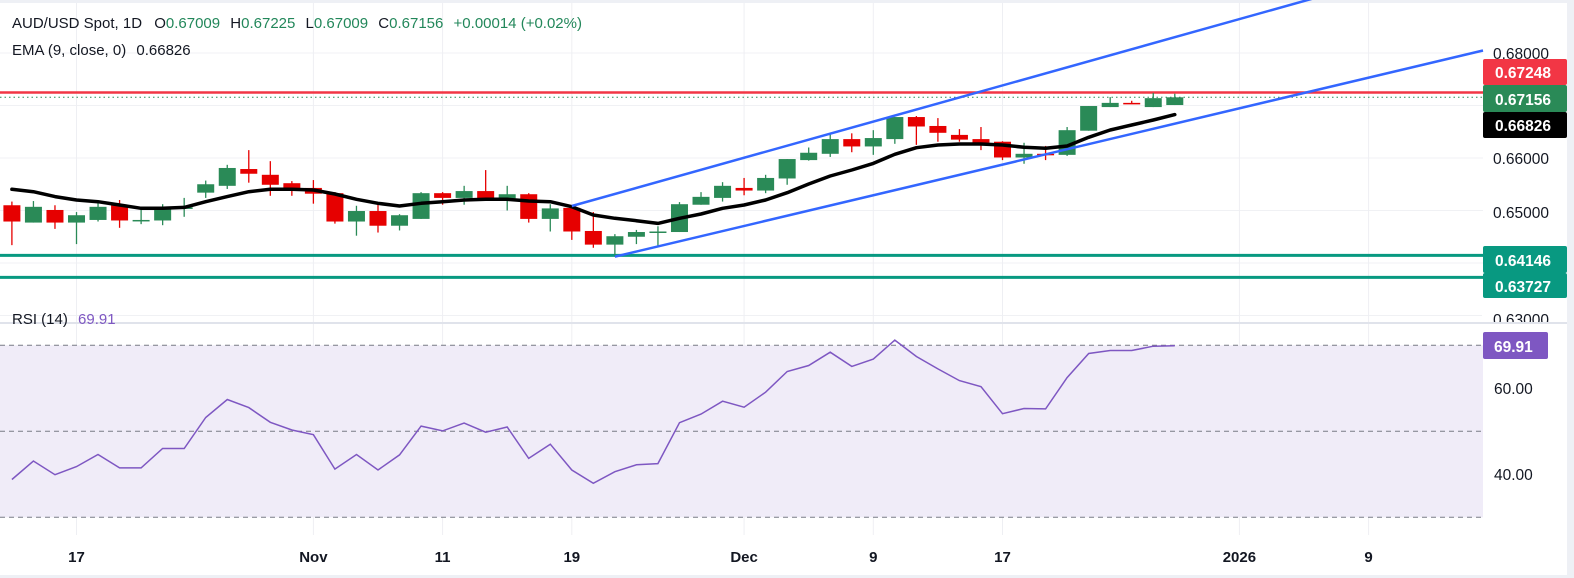 The height and width of the screenshot is (578, 1574). What do you see at coordinates (163, 50) in the screenshot?
I see `ema-value: 0.66826` at bounding box center [163, 50].